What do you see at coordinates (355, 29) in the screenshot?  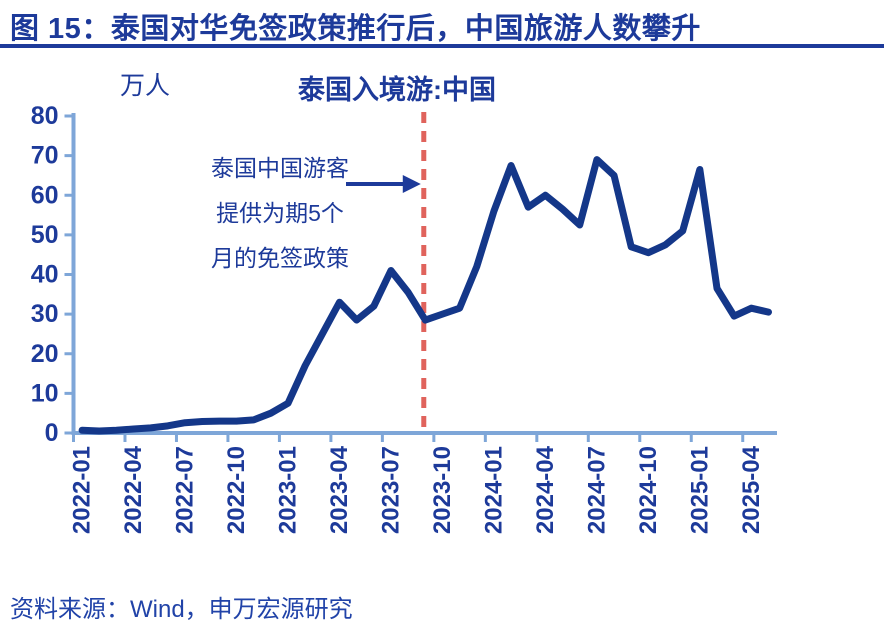 I see `figure-title: 图 15：泰国对华免签政策推行后，中国旅游人数攀升` at bounding box center [355, 29].